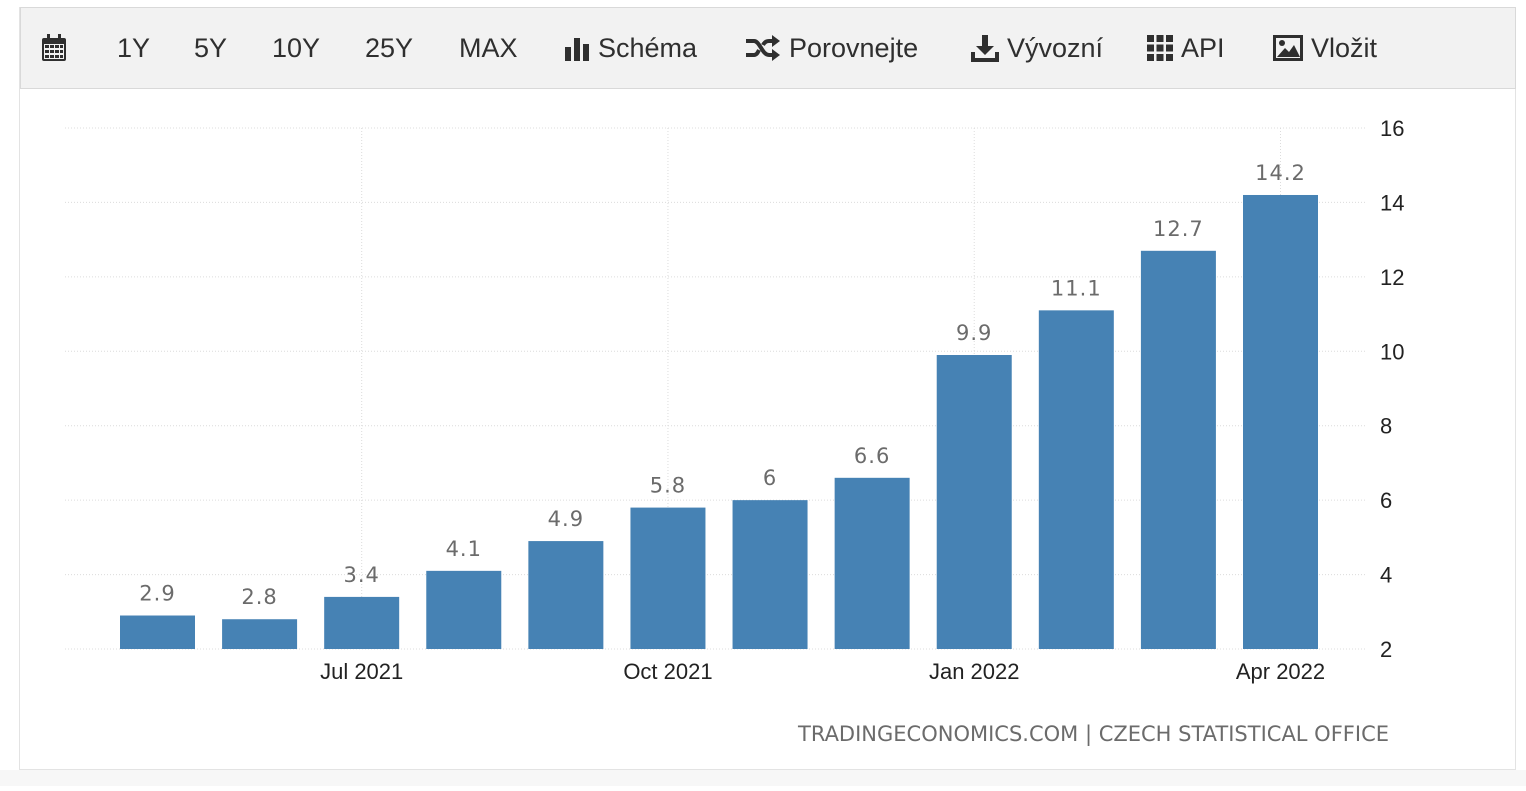 The image size is (1526, 791). What do you see at coordinates (974, 671) in the screenshot?
I see `x-tick-label: Jan 2022` at bounding box center [974, 671].